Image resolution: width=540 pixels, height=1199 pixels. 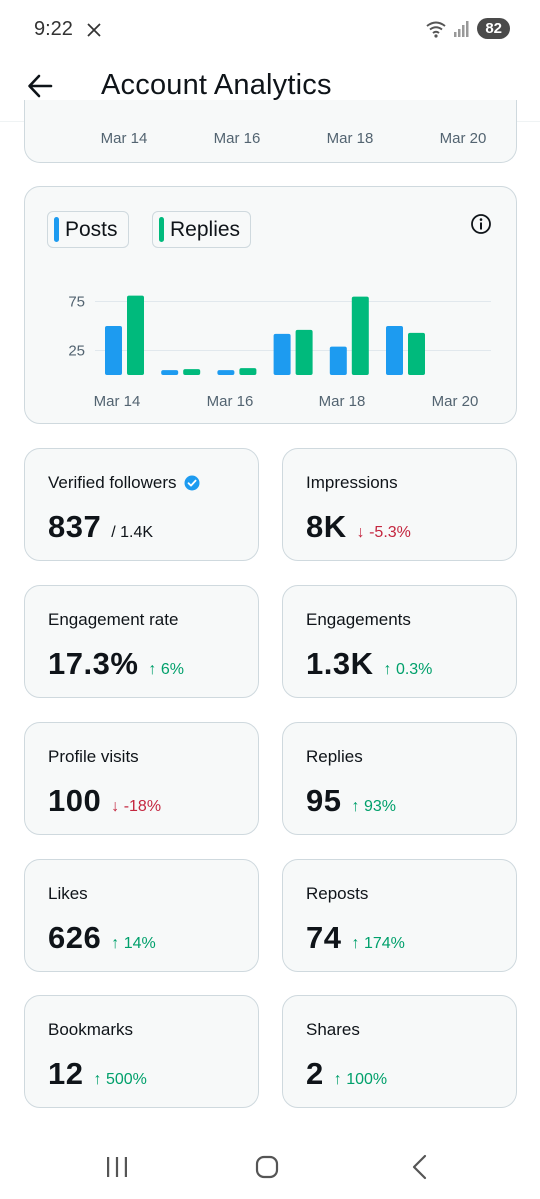 I want to click on metric-value-row: 95 ↑ 93%, so click(x=351, y=801).